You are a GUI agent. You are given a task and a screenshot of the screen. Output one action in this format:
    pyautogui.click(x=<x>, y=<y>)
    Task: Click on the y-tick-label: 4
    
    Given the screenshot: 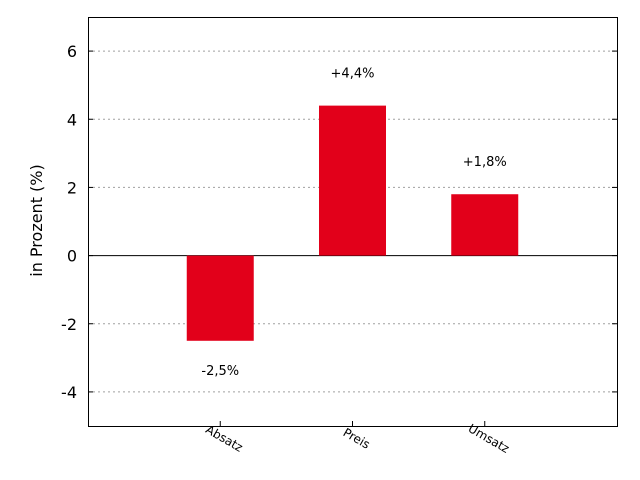 What is the action you would take?
    pyautogui.click(x=72, y=119)
    